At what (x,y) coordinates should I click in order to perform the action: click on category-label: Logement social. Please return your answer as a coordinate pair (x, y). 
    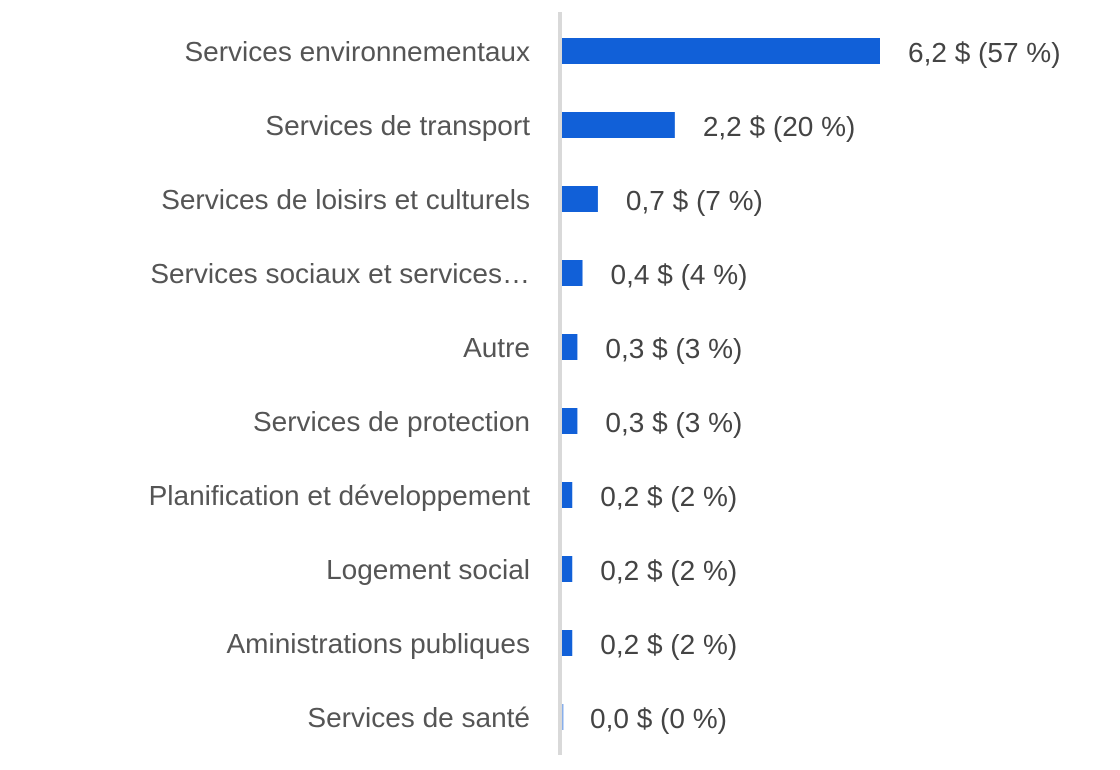
    Looking at the image, I should click on (428, 569).